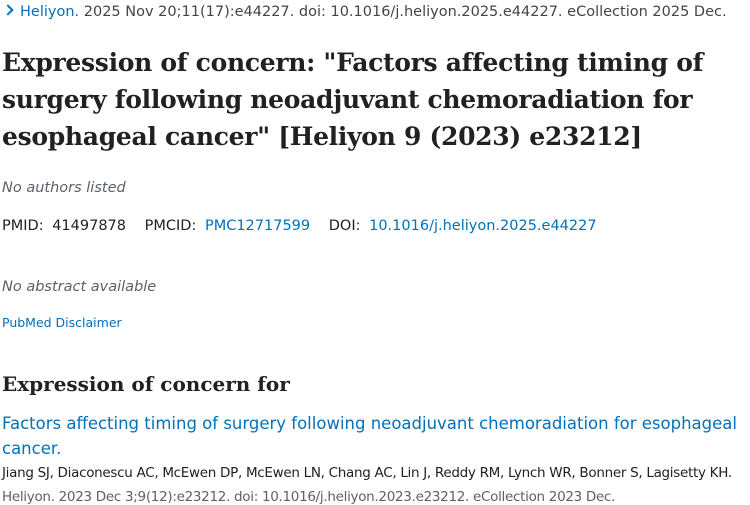 The image size is (750, 505). Describe the element at coordinates (170, 226) in the screenshot. I see `pmcid-label: PMCID:` at that location.